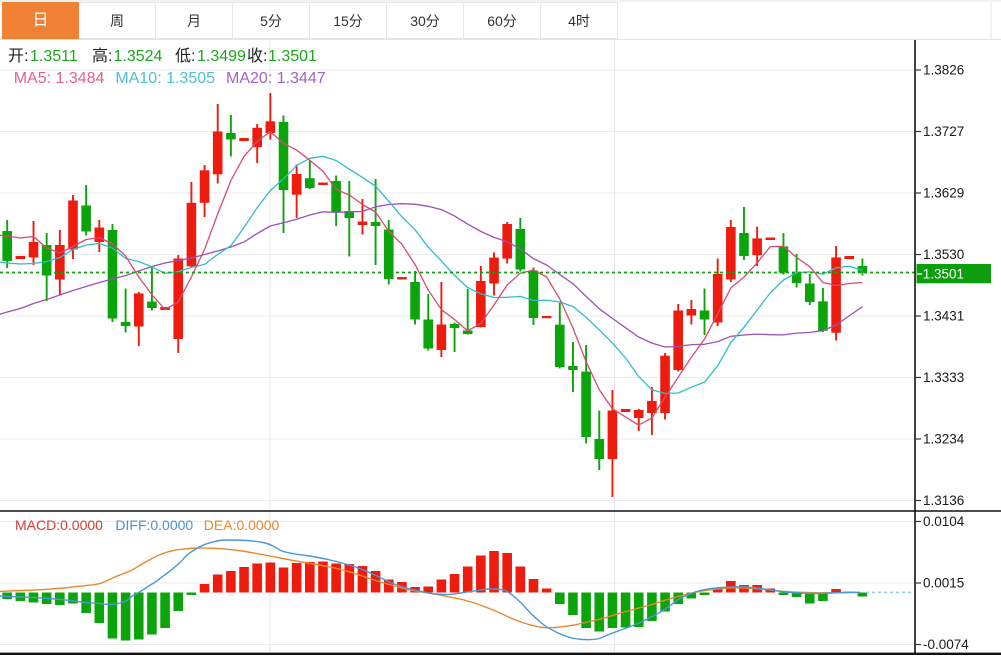 The height and width of the screenshot is (656, 1001). I want to click on svg-text: 开:, so click(18, 56).